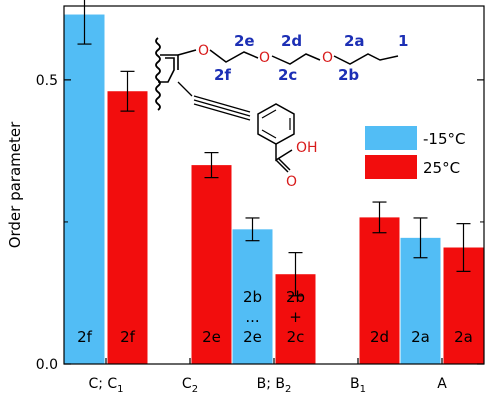 This screenshot has height=400, width=500. Describe the element at coordinates (304, 57) in the screenshot. I see `peg-chain` at that location.